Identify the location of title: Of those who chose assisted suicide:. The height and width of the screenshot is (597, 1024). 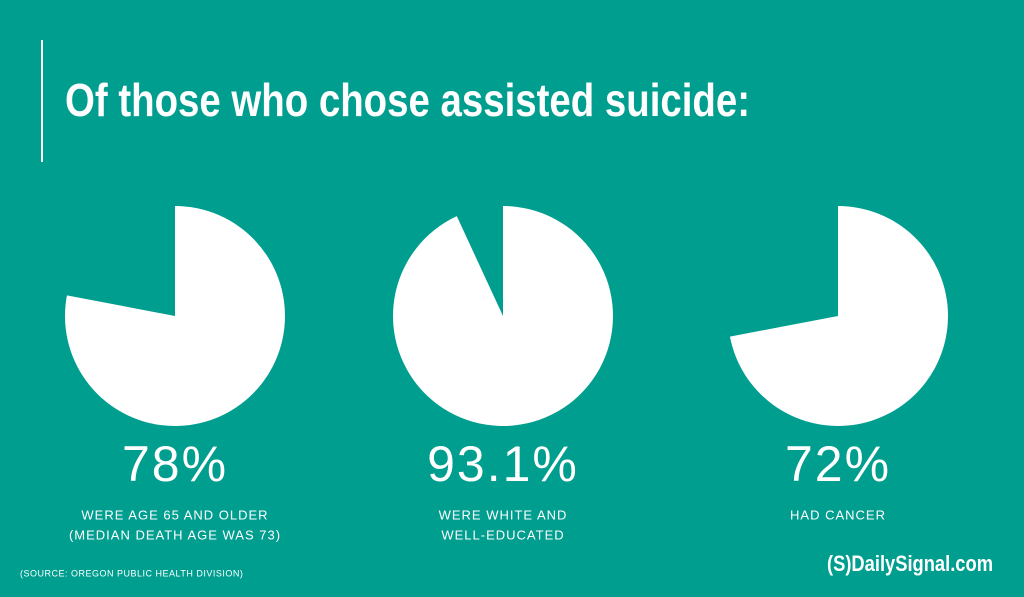
(407, 100).